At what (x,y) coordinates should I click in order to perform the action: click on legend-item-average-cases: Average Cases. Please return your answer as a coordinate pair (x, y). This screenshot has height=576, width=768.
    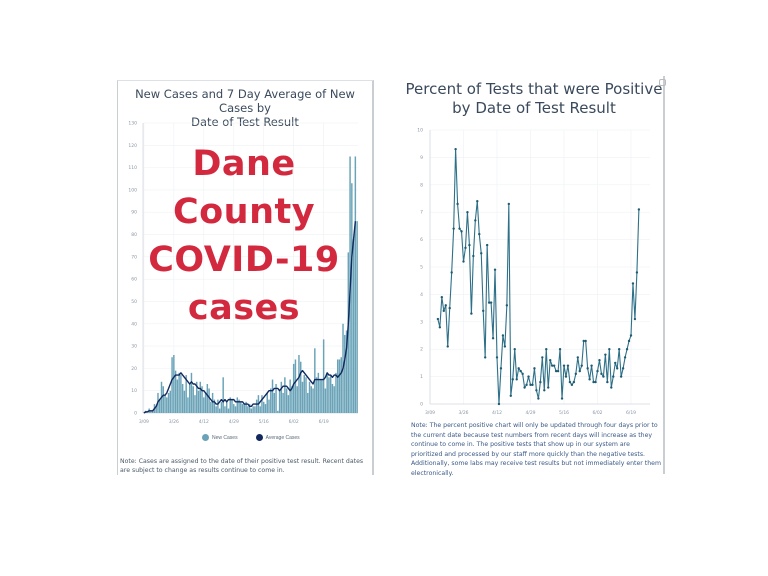
    Looking at the image, I should click on (277, 437).